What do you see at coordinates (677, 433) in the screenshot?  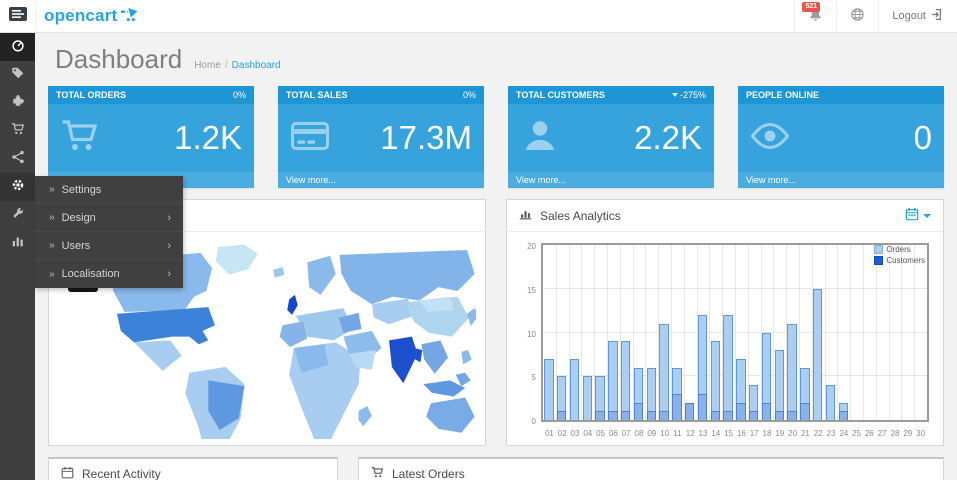 I see `x-axis-label: 11` at bounding box center [677, 433].